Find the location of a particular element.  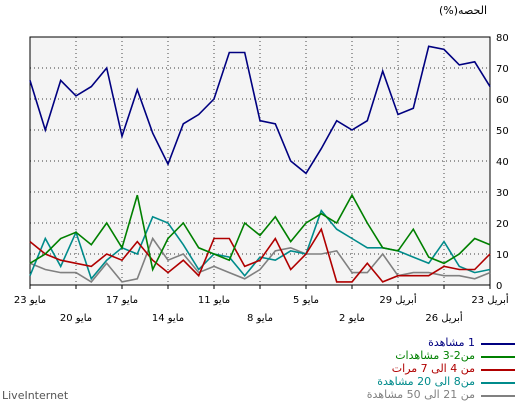

x-tick-label: 14 مايو is located at coordinates (168, 318).